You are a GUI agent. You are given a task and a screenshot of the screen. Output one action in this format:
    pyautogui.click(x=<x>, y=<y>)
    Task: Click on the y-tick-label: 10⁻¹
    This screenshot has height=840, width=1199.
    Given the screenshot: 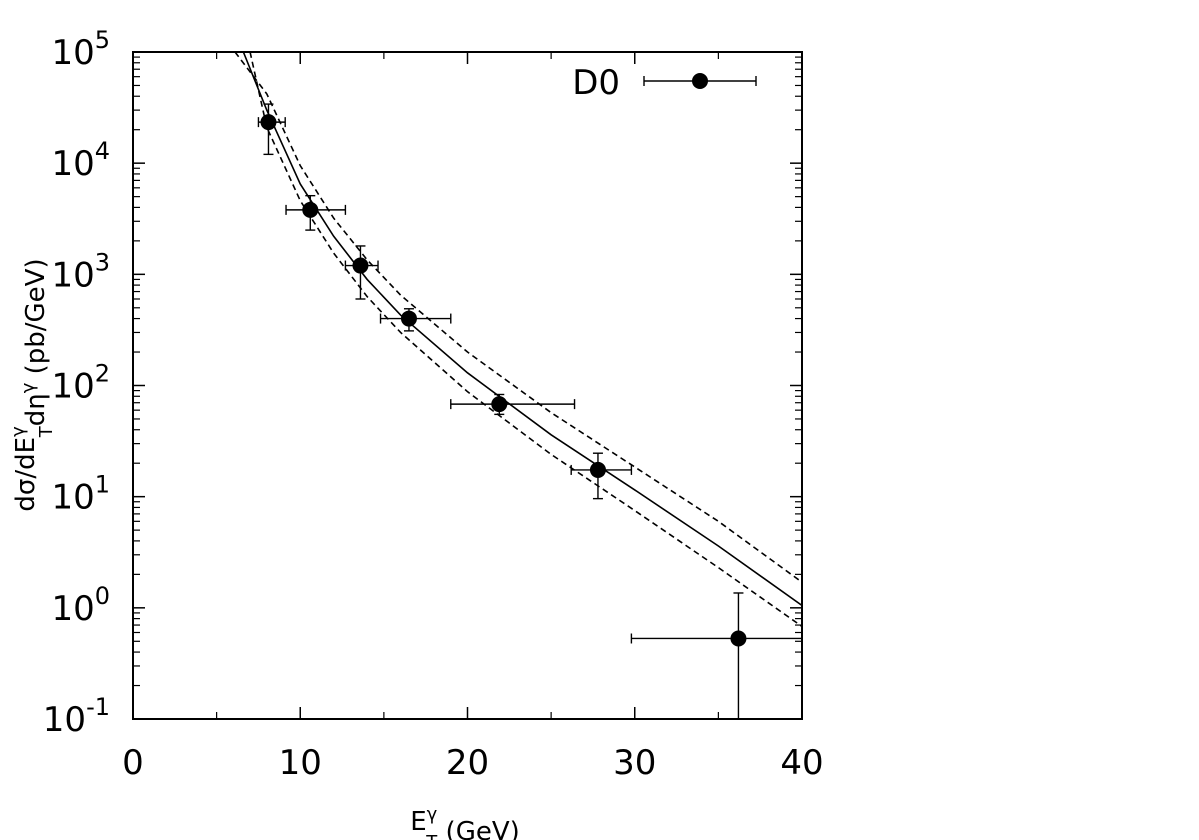 What is the action you would take?
    pyautogui.click(x=76, y=716)
    